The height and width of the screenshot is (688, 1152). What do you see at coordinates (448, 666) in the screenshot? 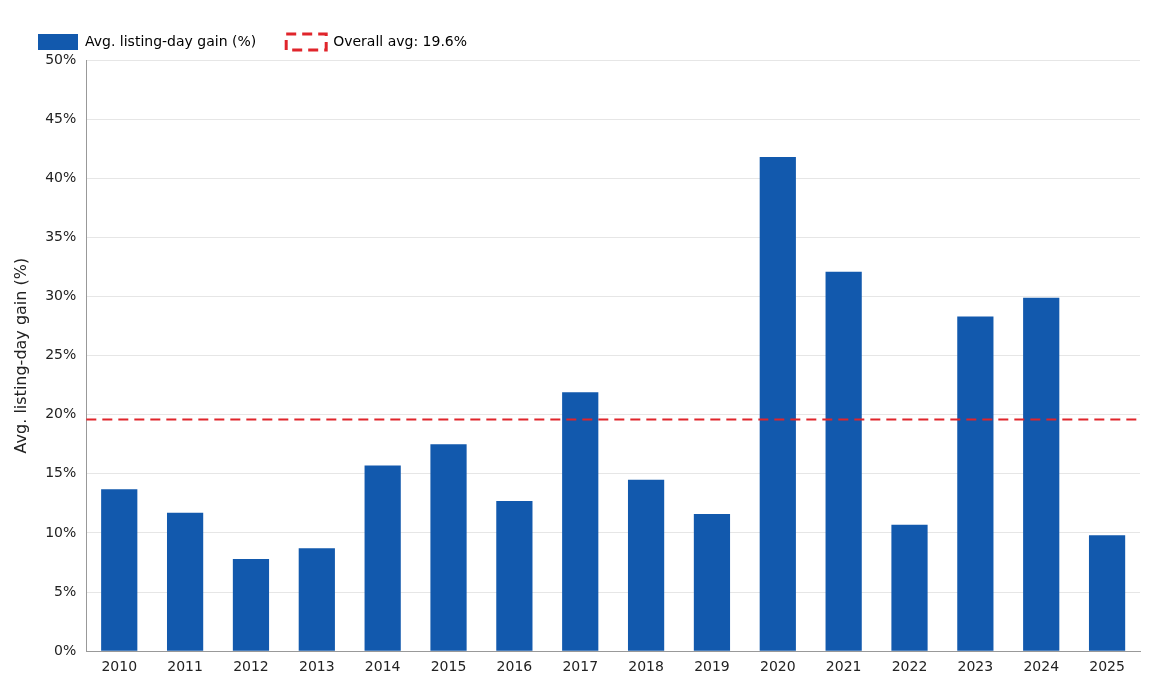
I see `x-tick-label: 2015` at bounding box center [448, 666].